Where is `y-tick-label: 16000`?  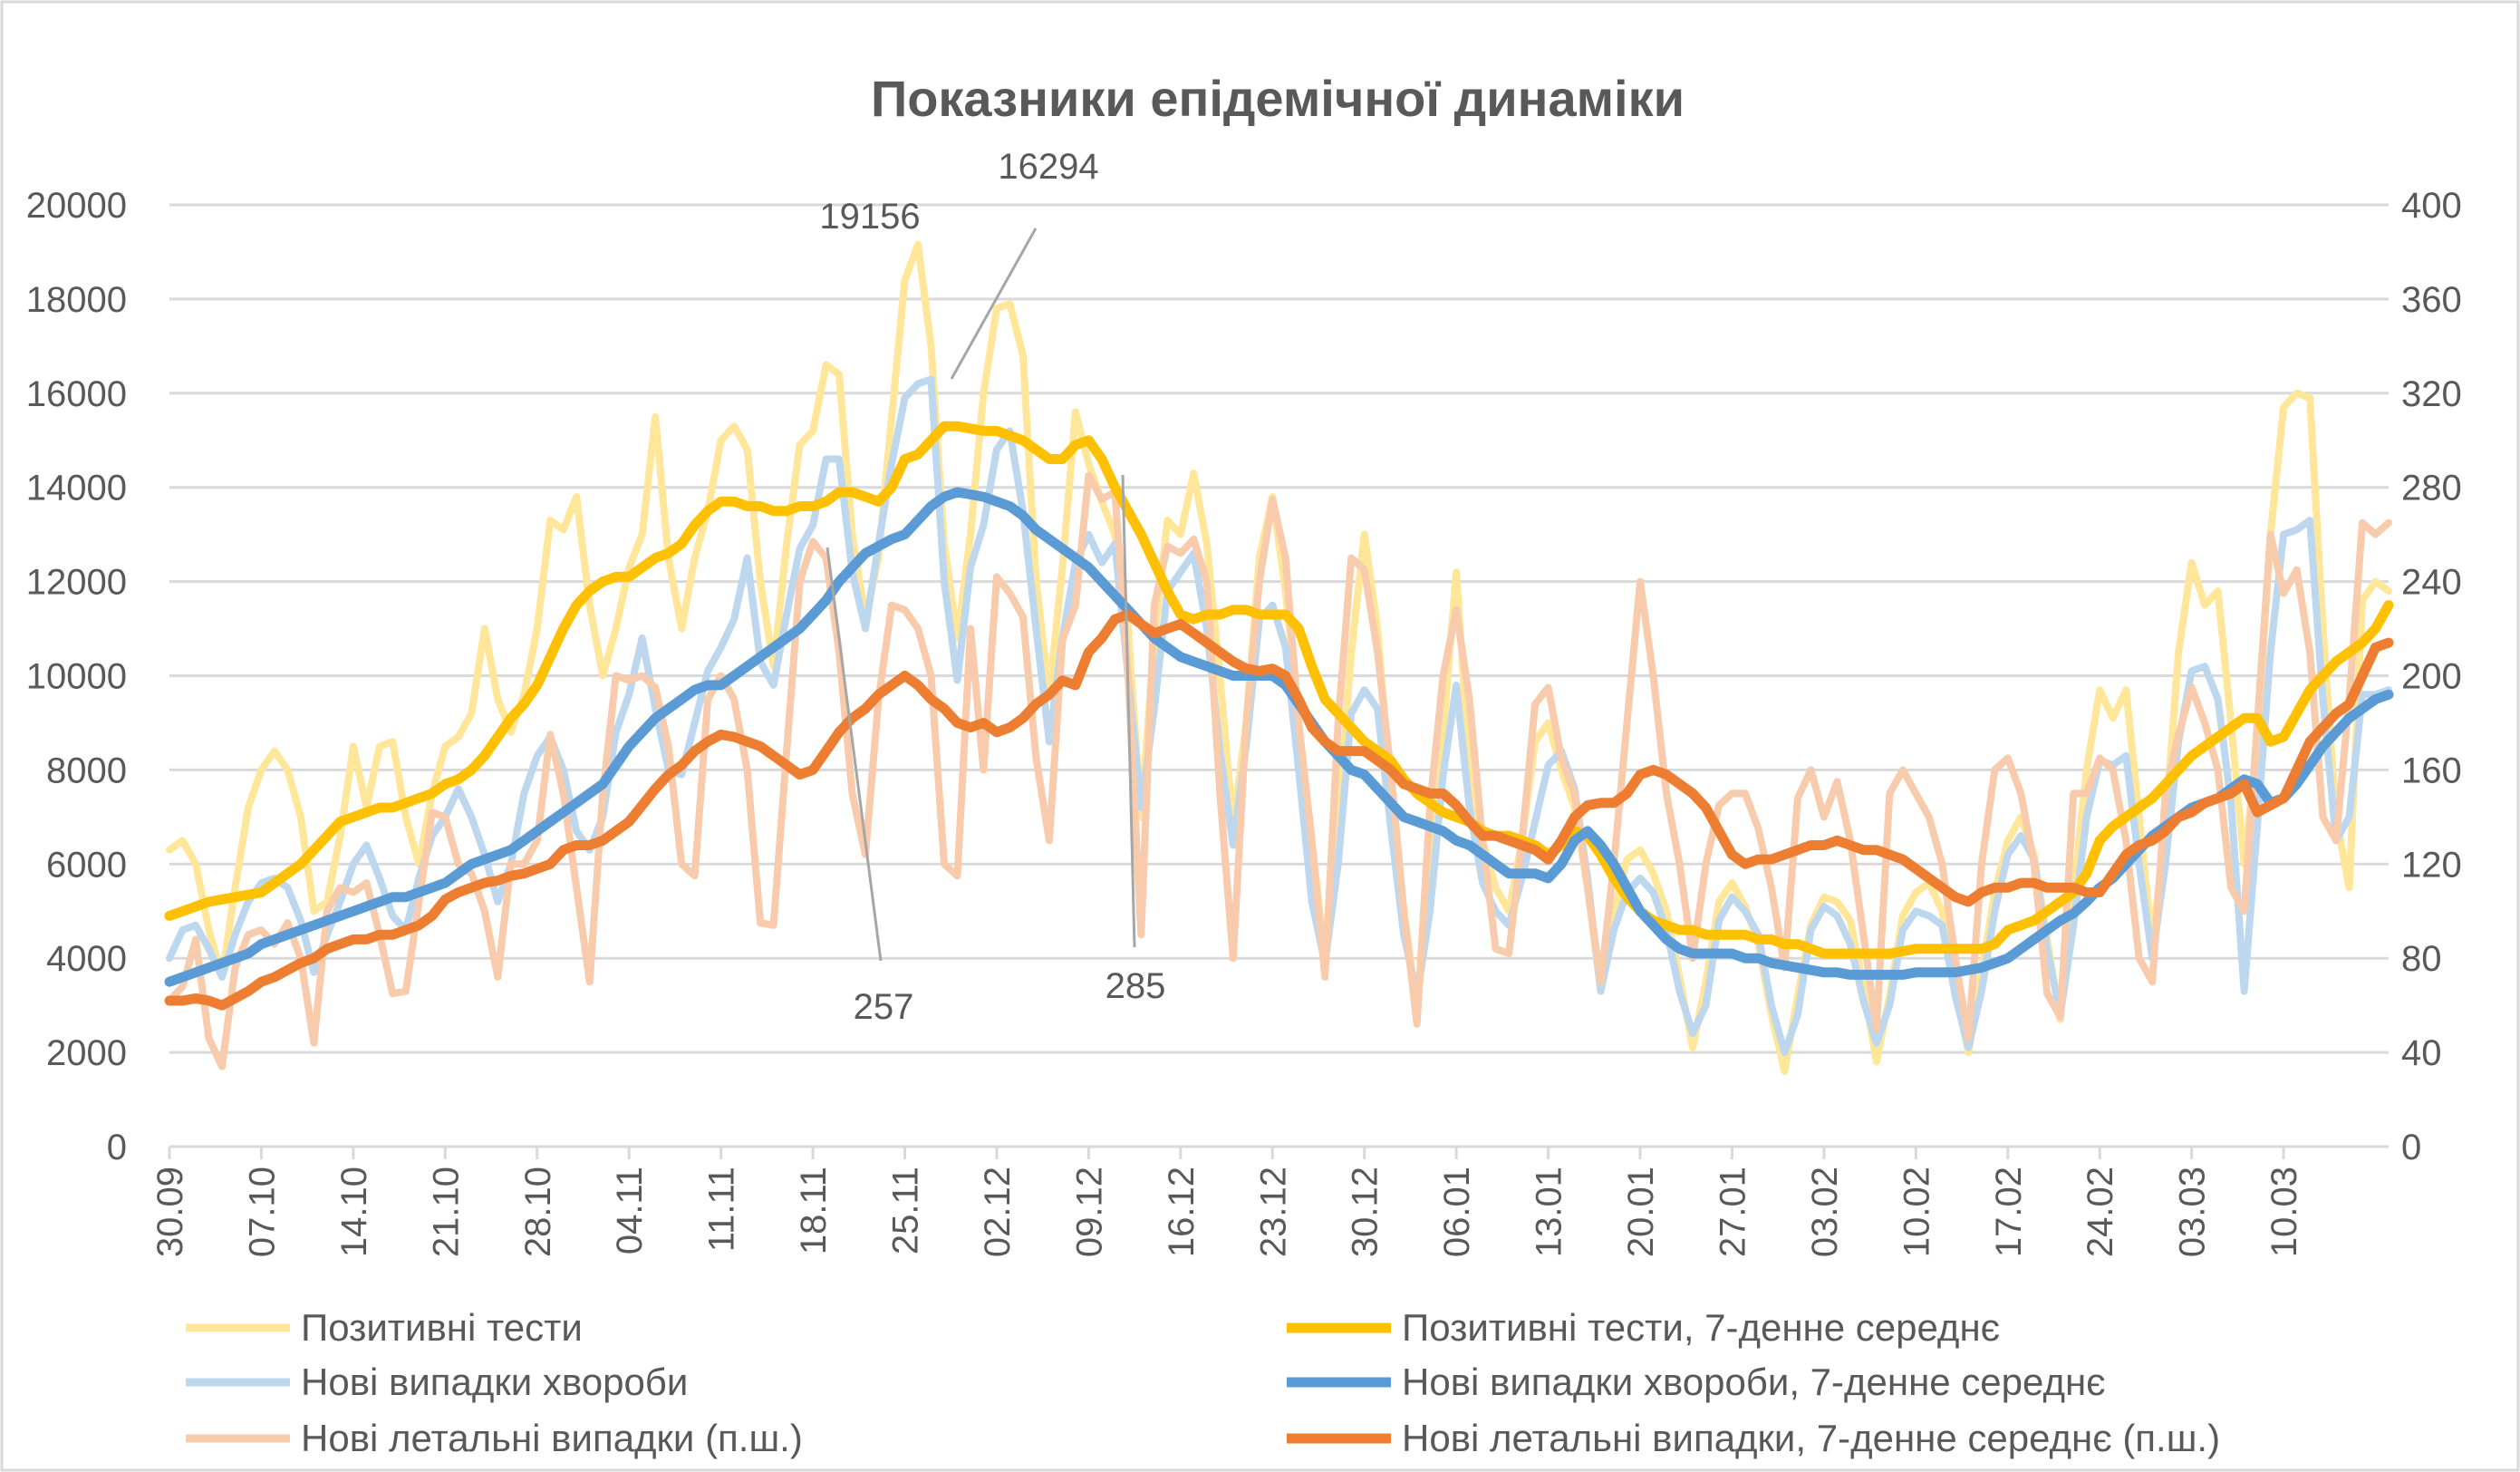
y-tick-label: 16000 is located at coordinates (77, 394).